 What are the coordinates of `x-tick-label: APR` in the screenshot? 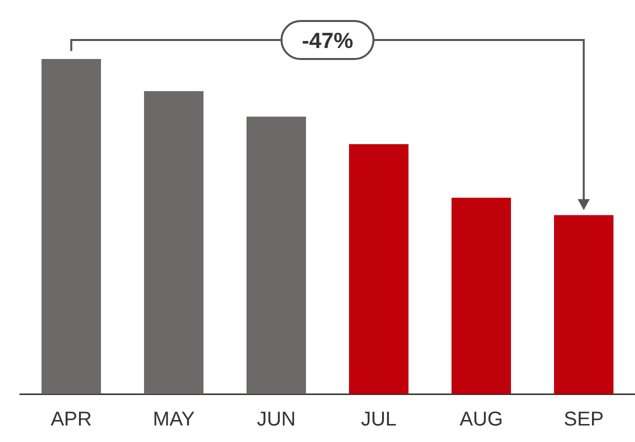 It's located at (71, 419).